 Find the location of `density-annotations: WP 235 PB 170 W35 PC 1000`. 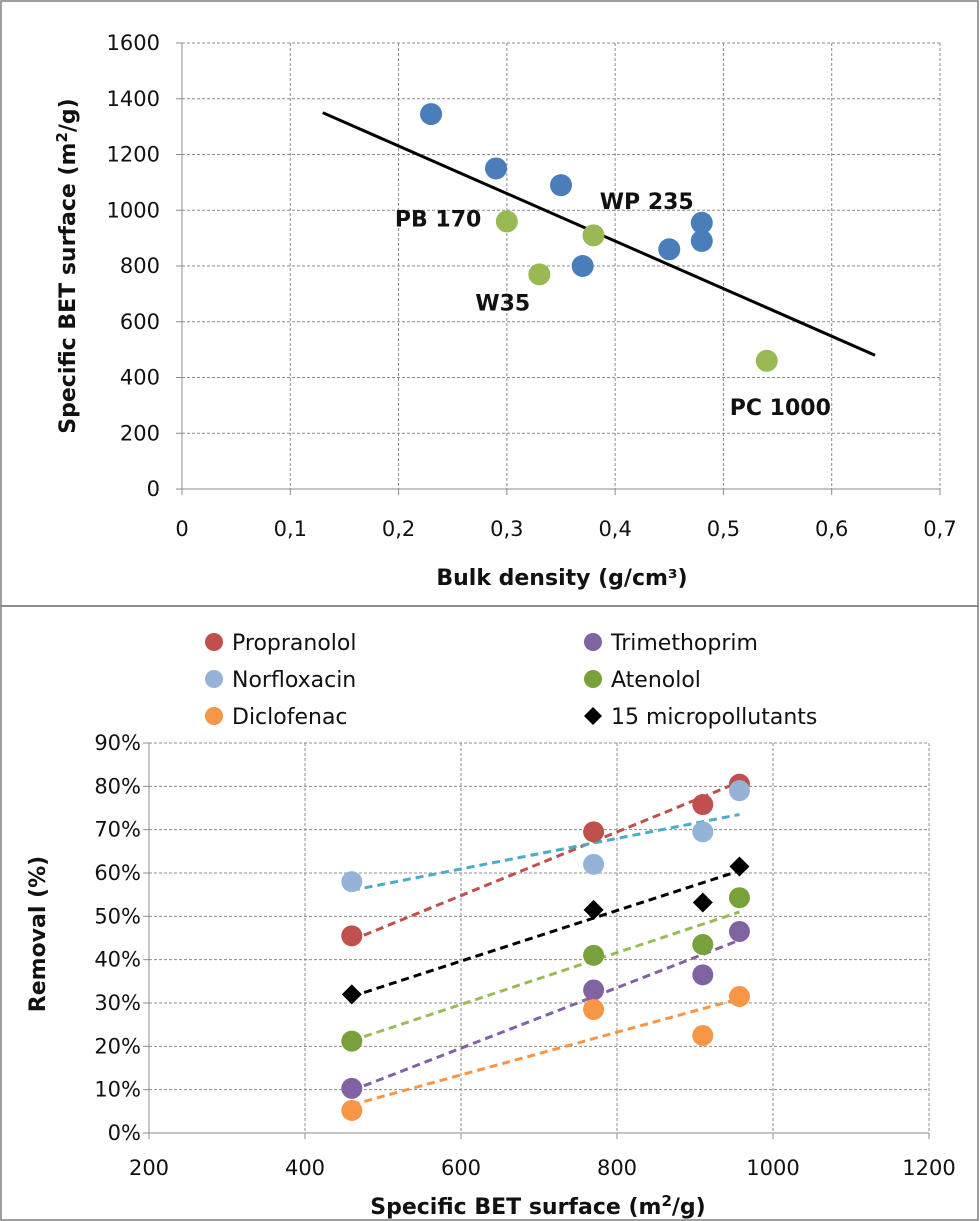

density-annotations: WP 235 PB 170 W35 PC 1000 is located at coordinates (613, 305).